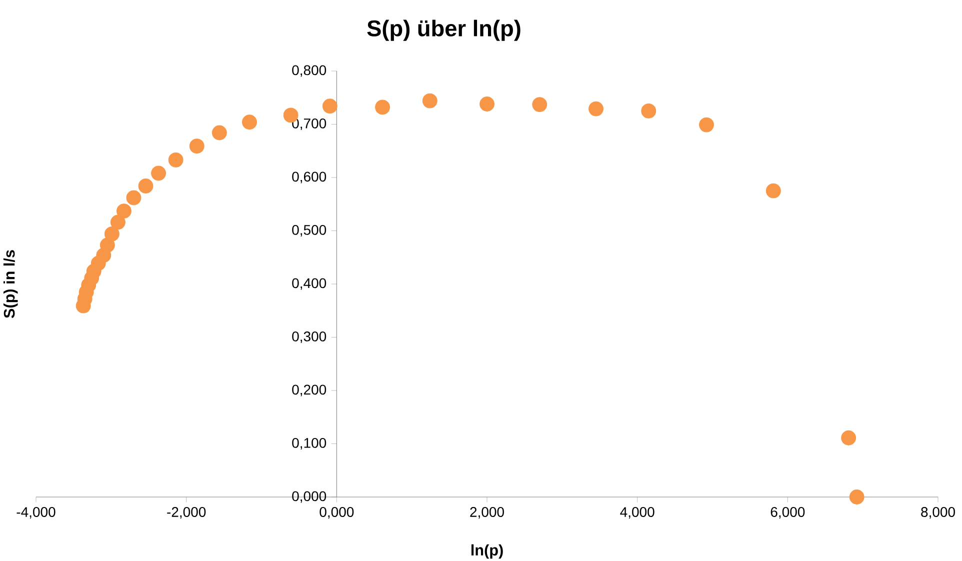 The height and width of the screenshot is (561, 962). I want to click on x-tick-label: 2,000, so click(487, 513).